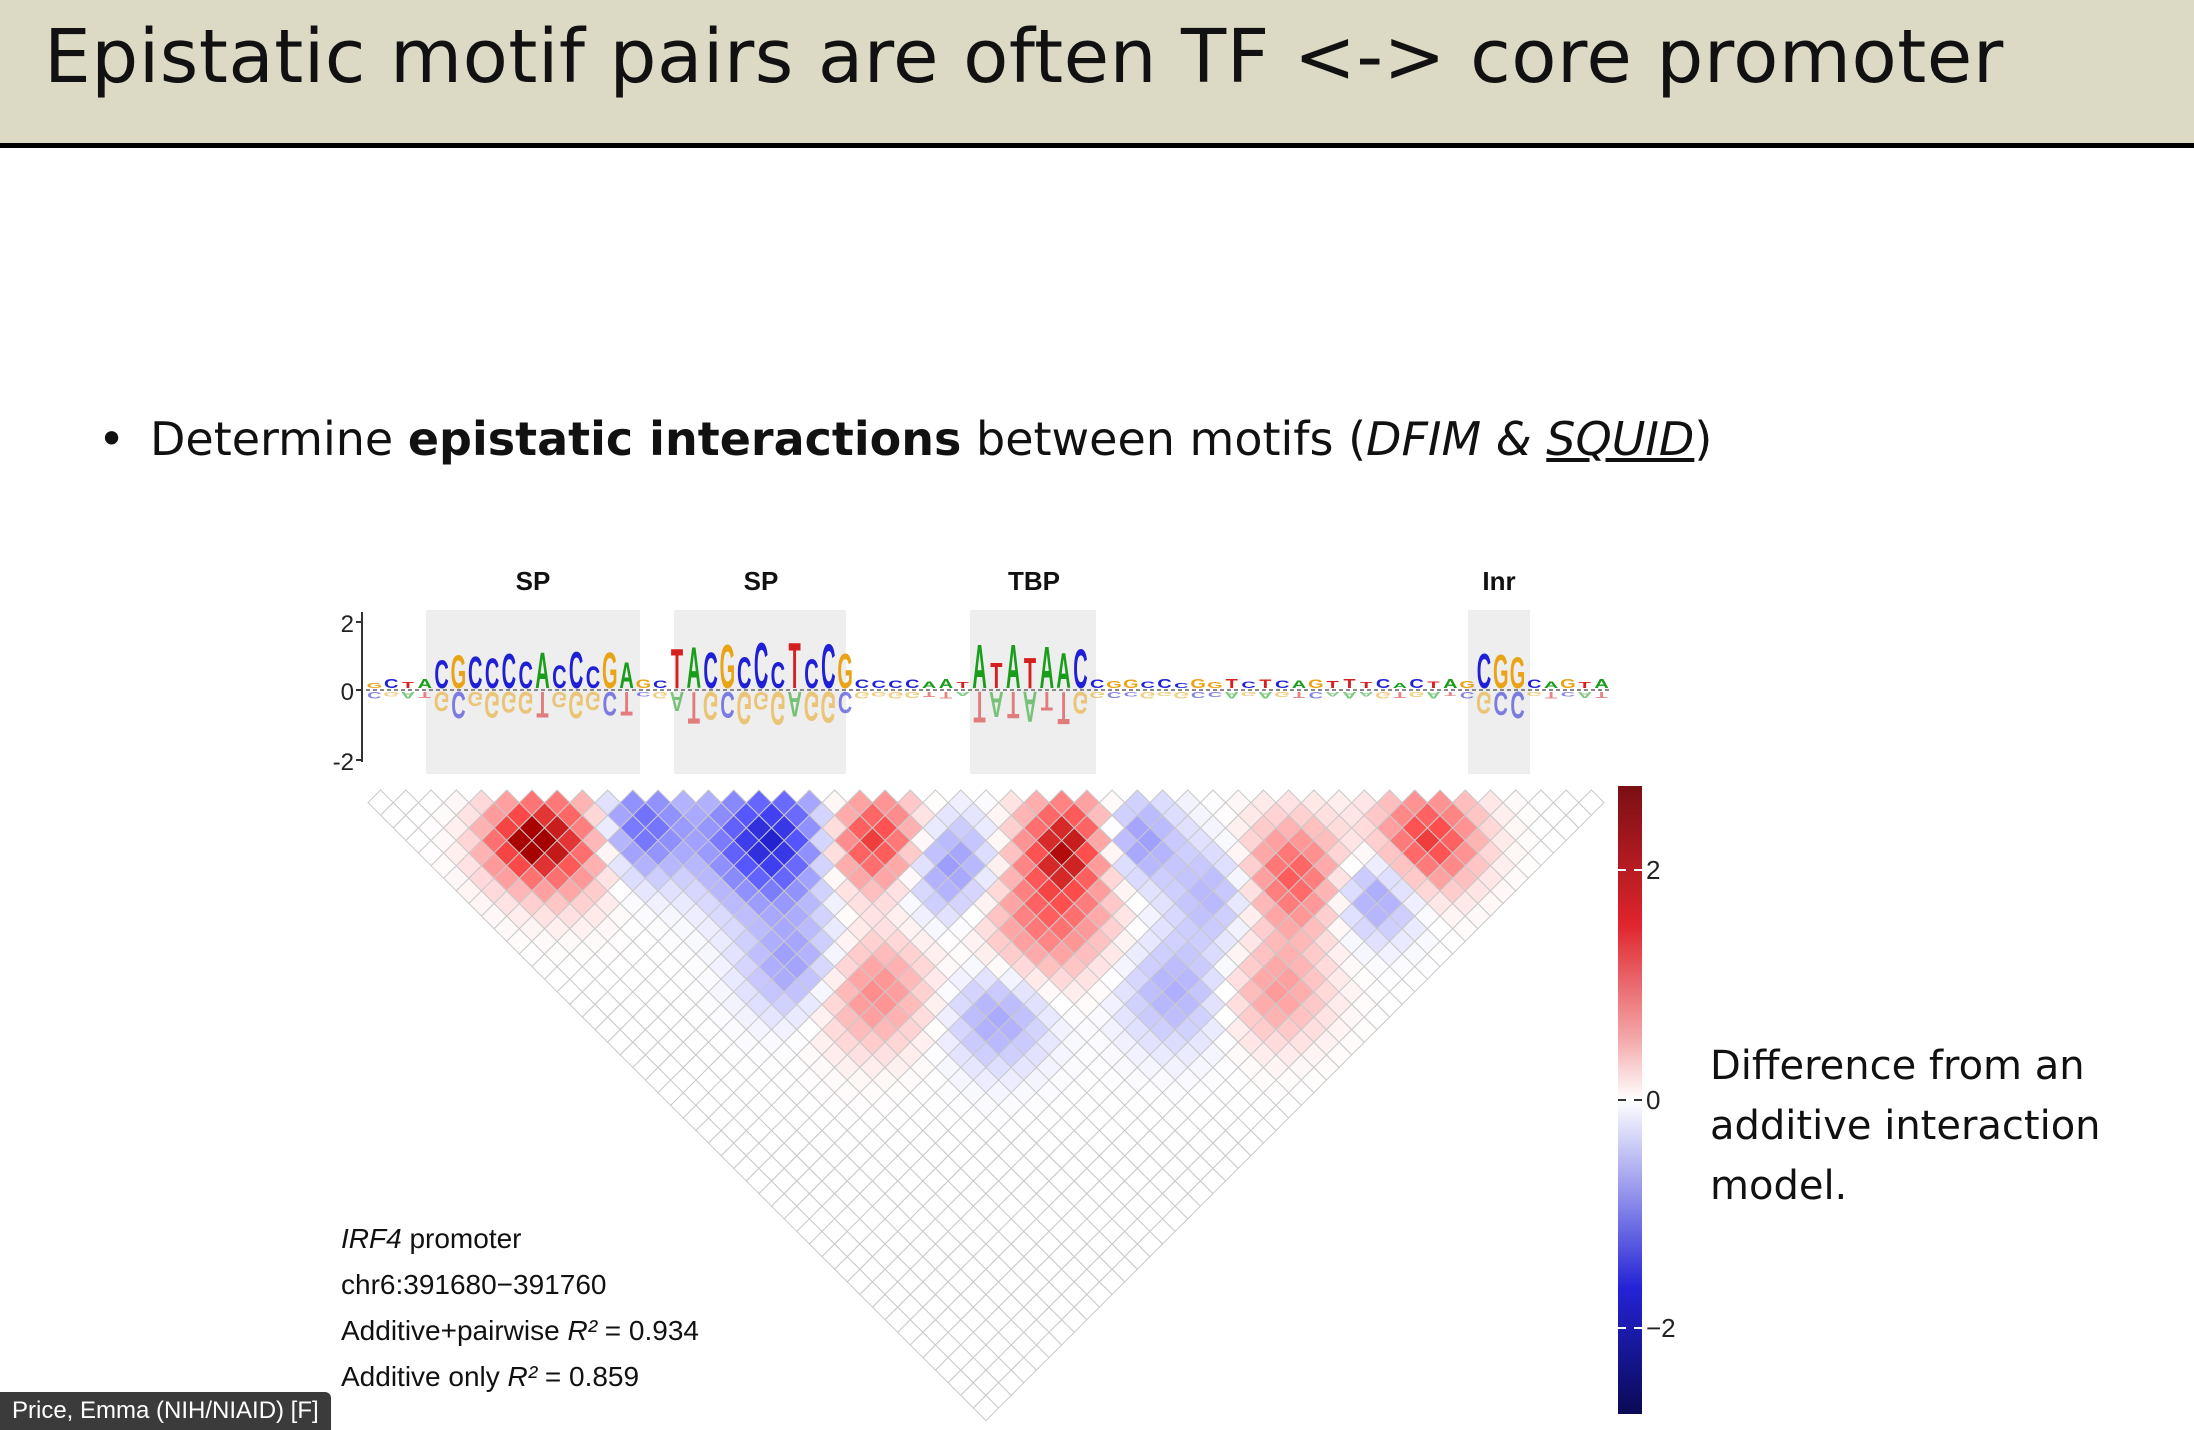 This screenshot has width=2194, height=1430. Describe the element at coordinates (648, 1330) in the screenshot. I see `pairwise-value: = 0.934` at that location.